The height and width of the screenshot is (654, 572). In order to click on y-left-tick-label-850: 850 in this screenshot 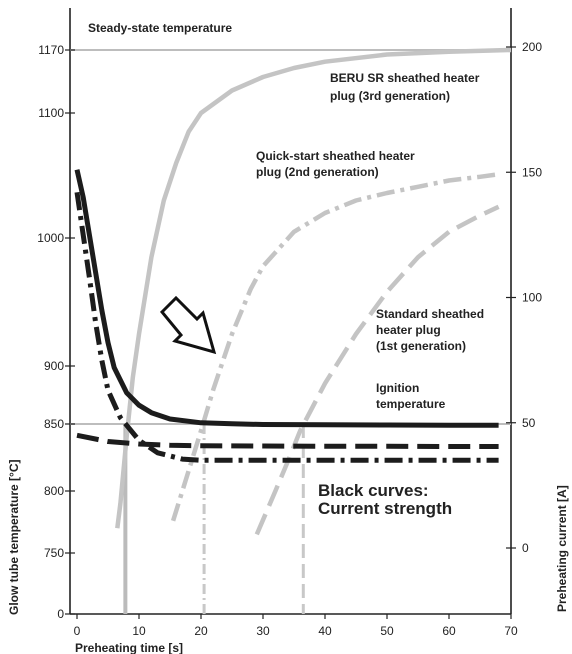, I will do `click(54, 424)`.